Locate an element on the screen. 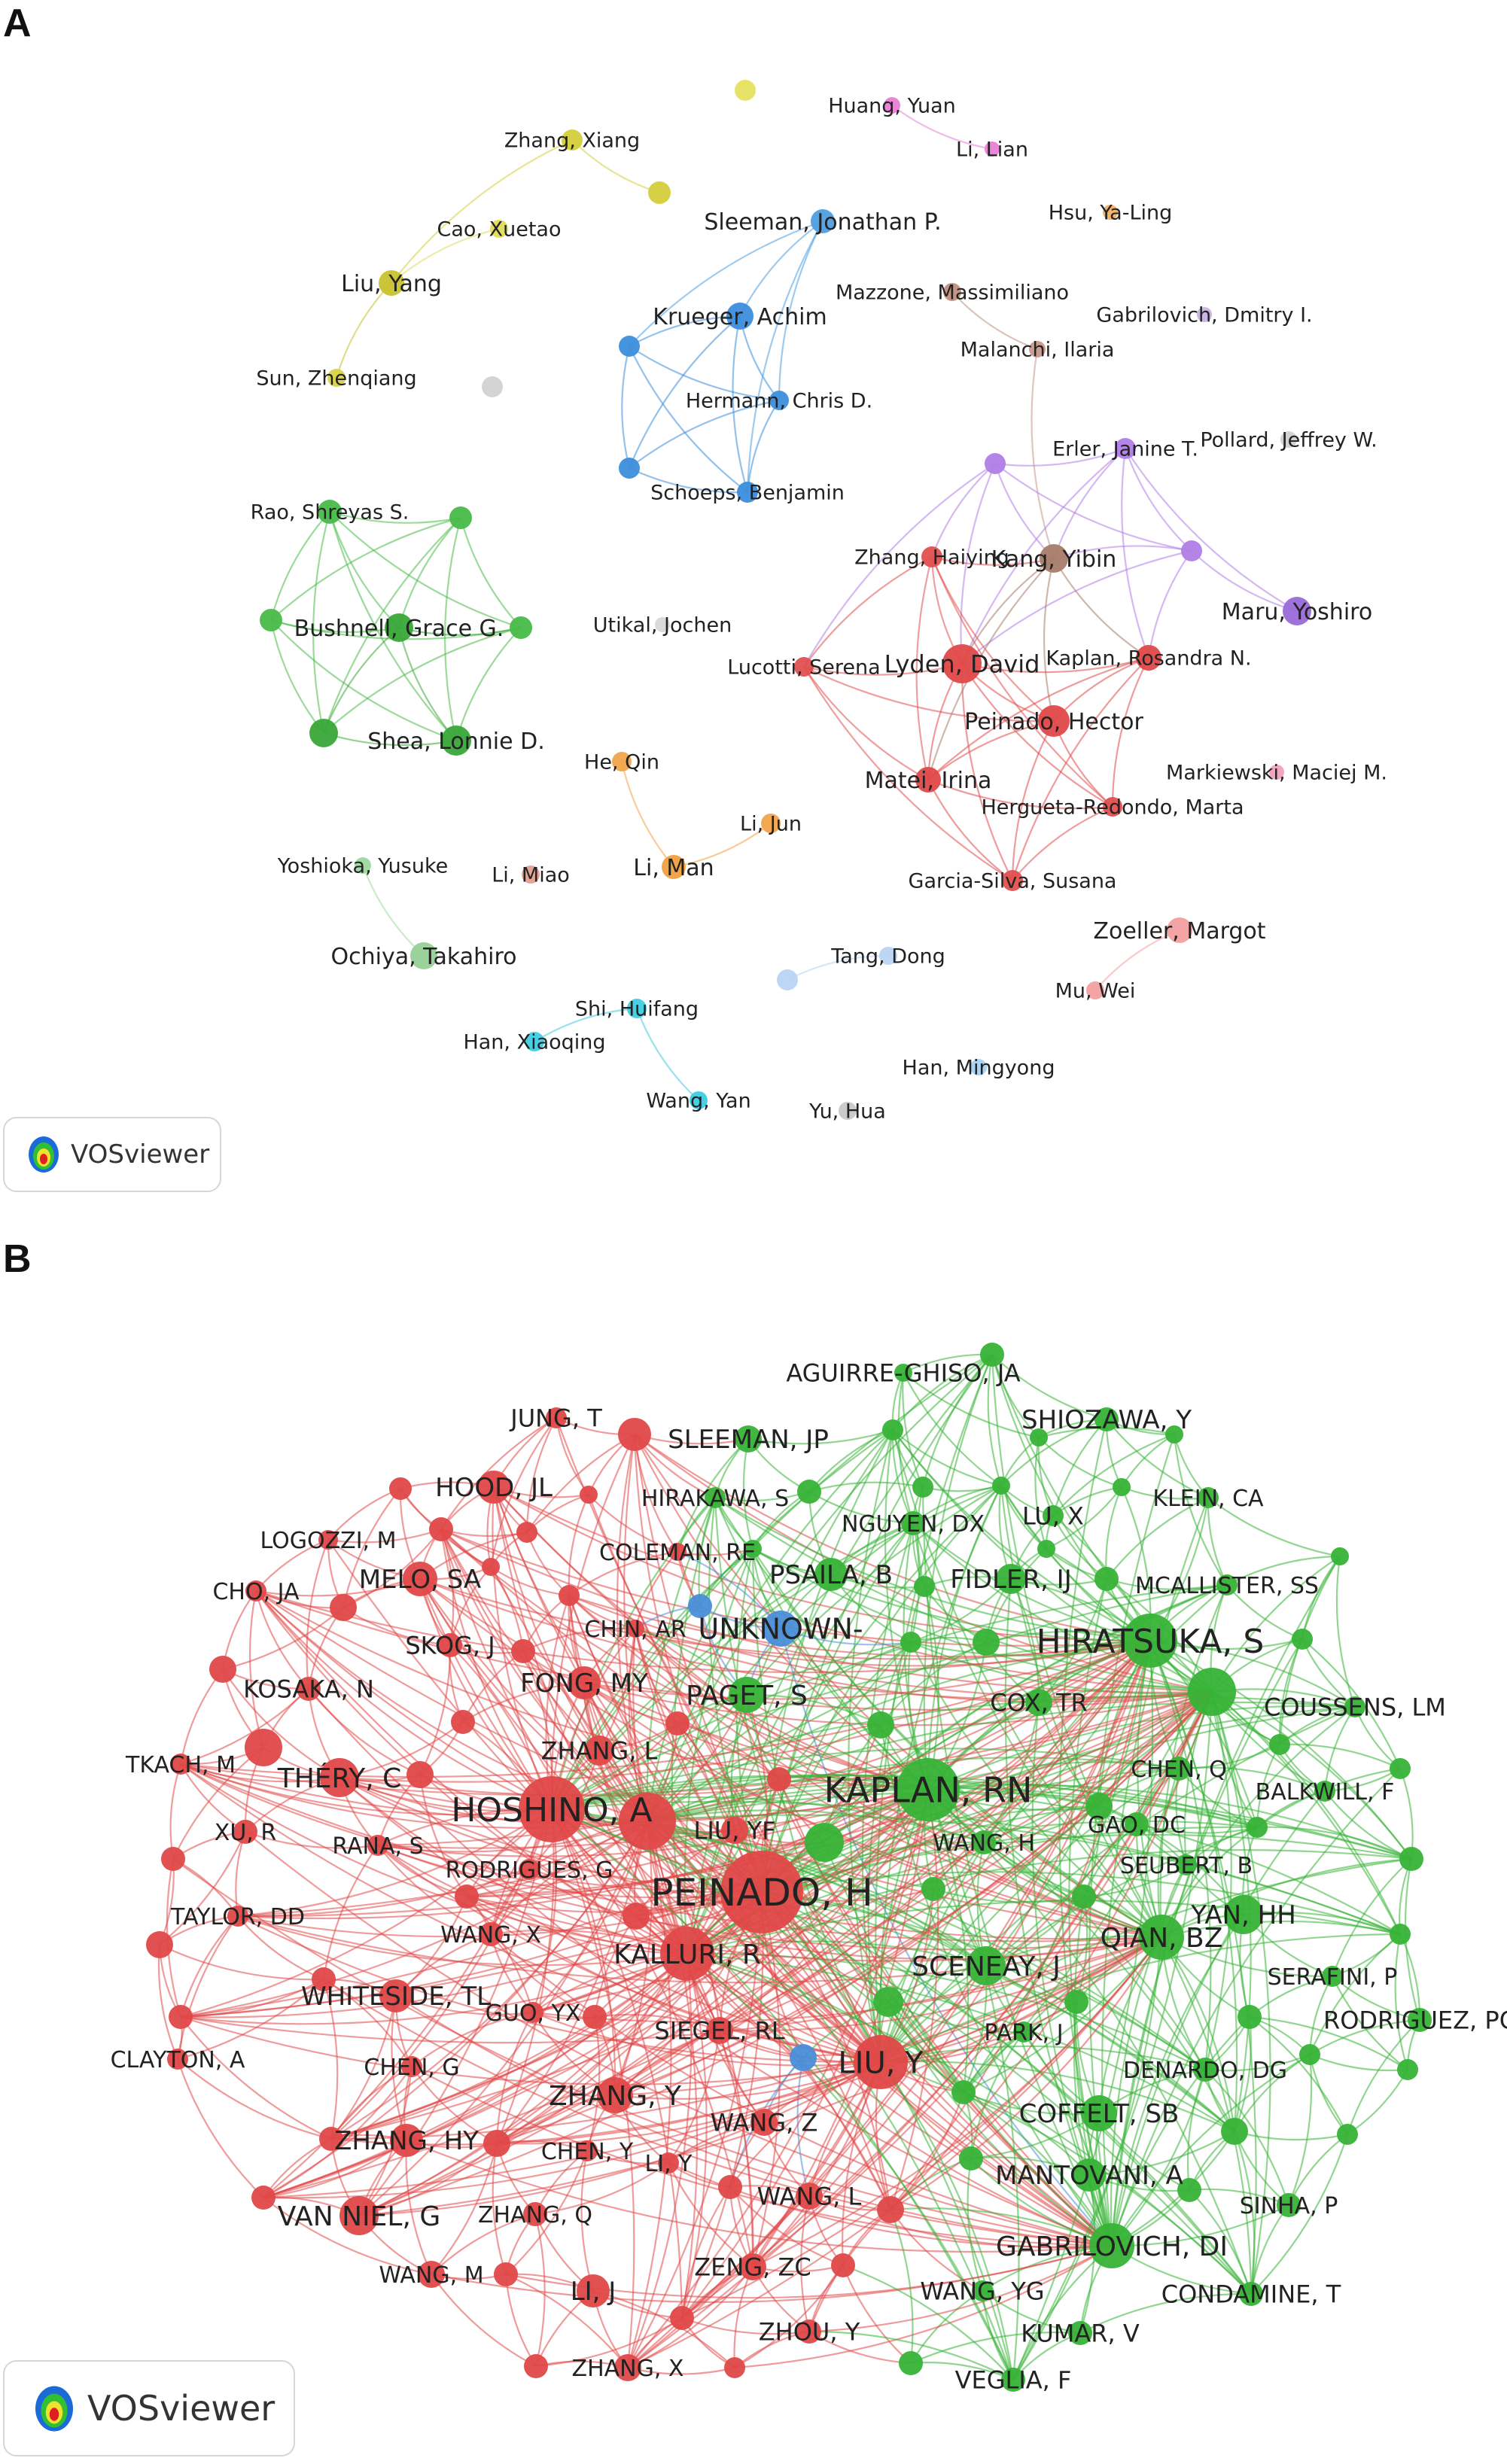 Image resolution: width=1507 pixels, height=2464 pixels. b-label-hoshino-a: HOSHINO, A is located at coordinates (551, 1810).